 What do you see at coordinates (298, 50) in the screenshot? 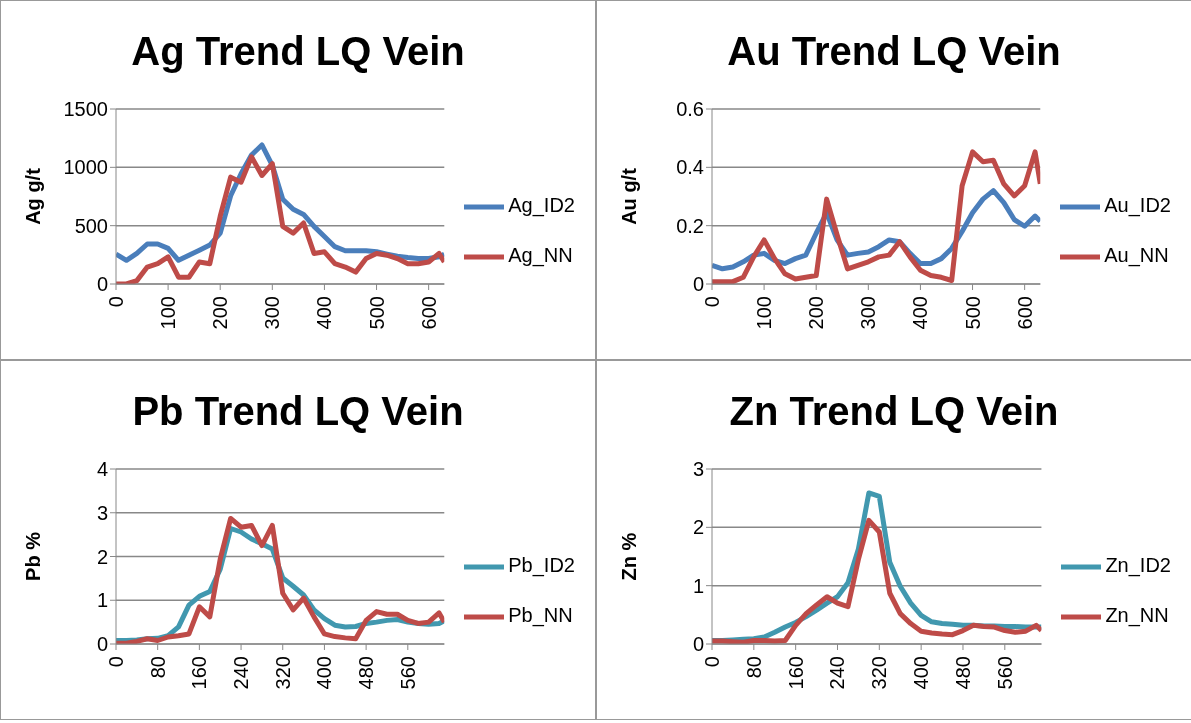
I see `chart-title: Ag Trend LQ Vein` at bounding box center [298, 50].